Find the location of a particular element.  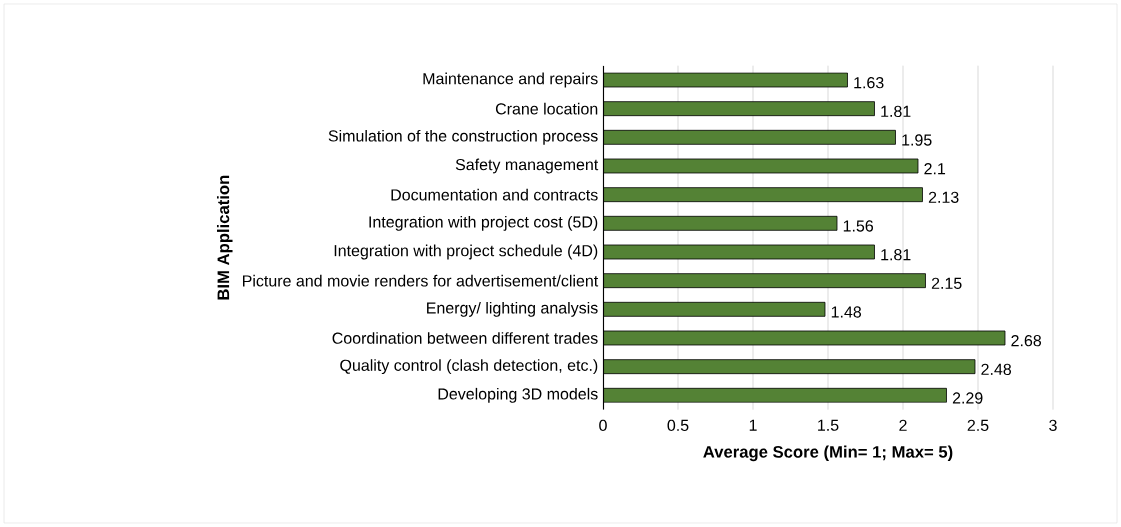

y-tick-label: Maintenance and repairs is located at coordinates (510, 80).